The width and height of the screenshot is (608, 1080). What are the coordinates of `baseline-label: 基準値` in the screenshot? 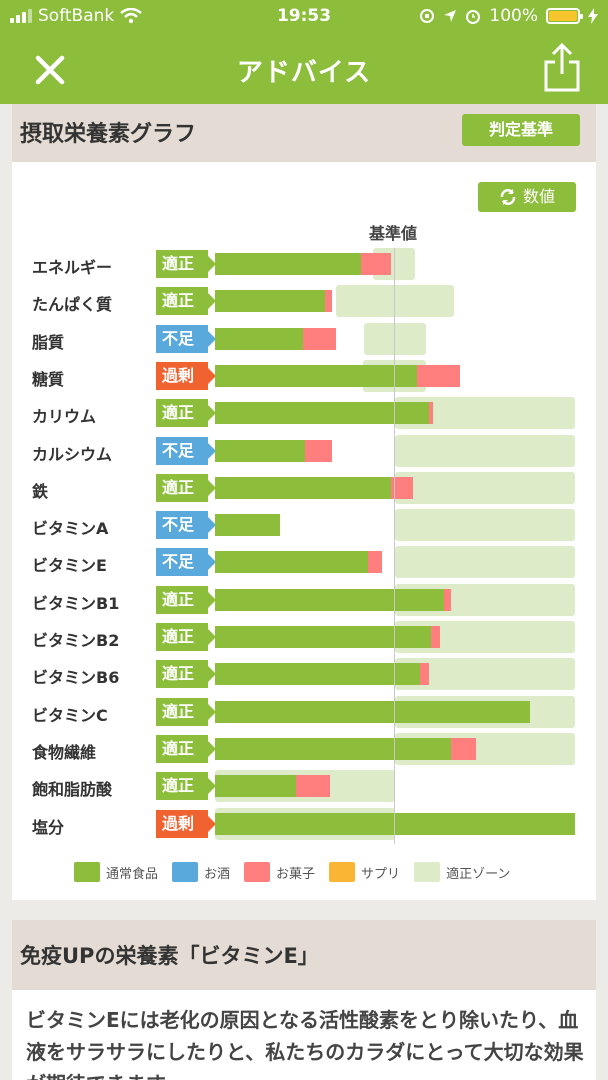 It's located at (392, 233).